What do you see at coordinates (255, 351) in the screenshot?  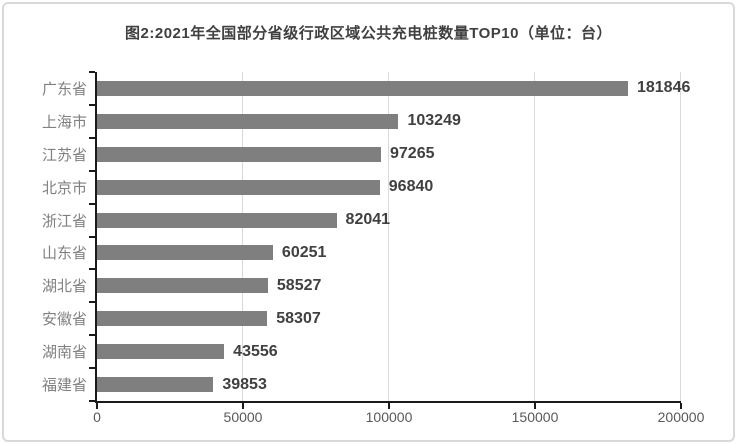 I see `value-label: 43556` at bounding box center [255, 351].